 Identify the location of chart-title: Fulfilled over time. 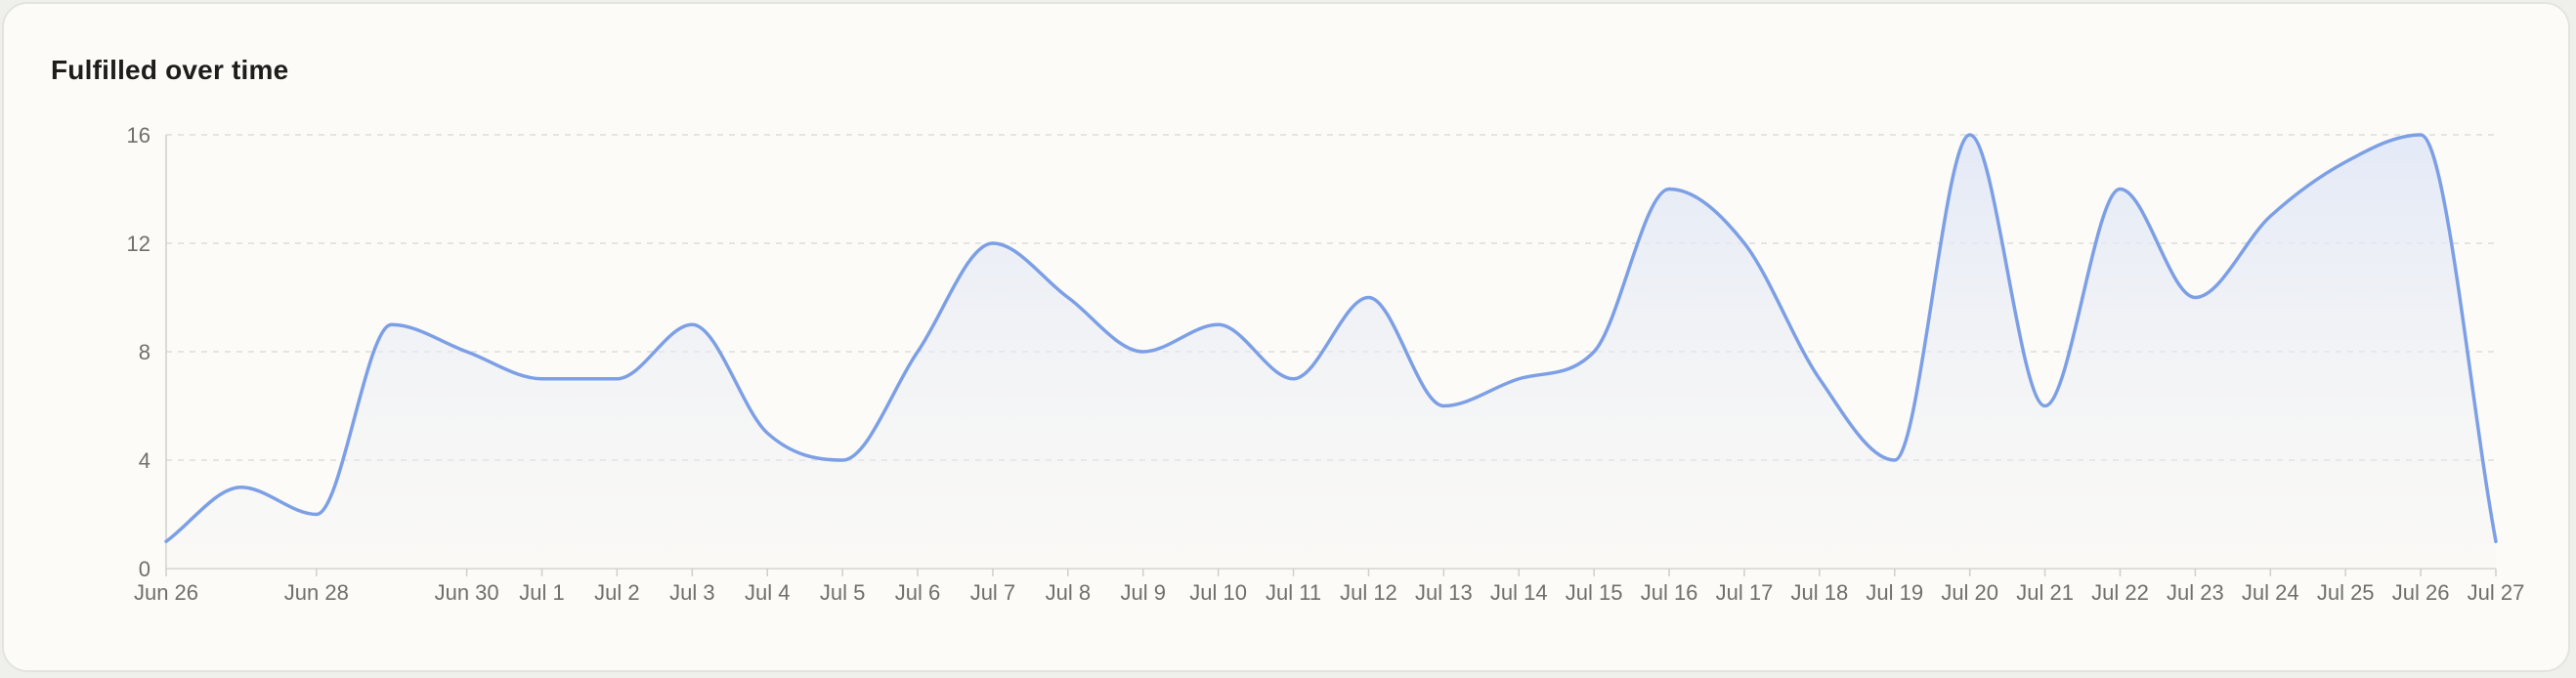
(170, 70).